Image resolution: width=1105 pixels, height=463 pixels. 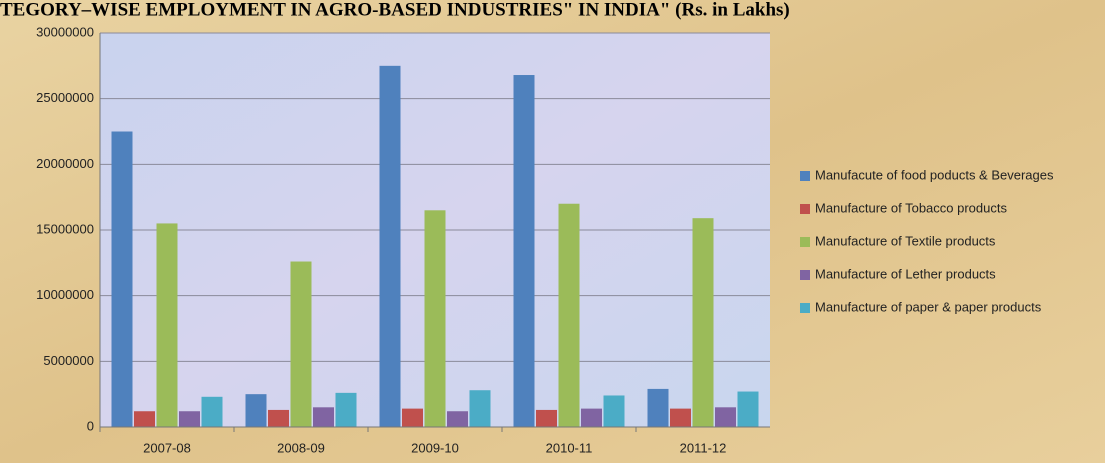 I want to click on legend-label: Manufacture of paper & paper products, so click(x=928, y=306).